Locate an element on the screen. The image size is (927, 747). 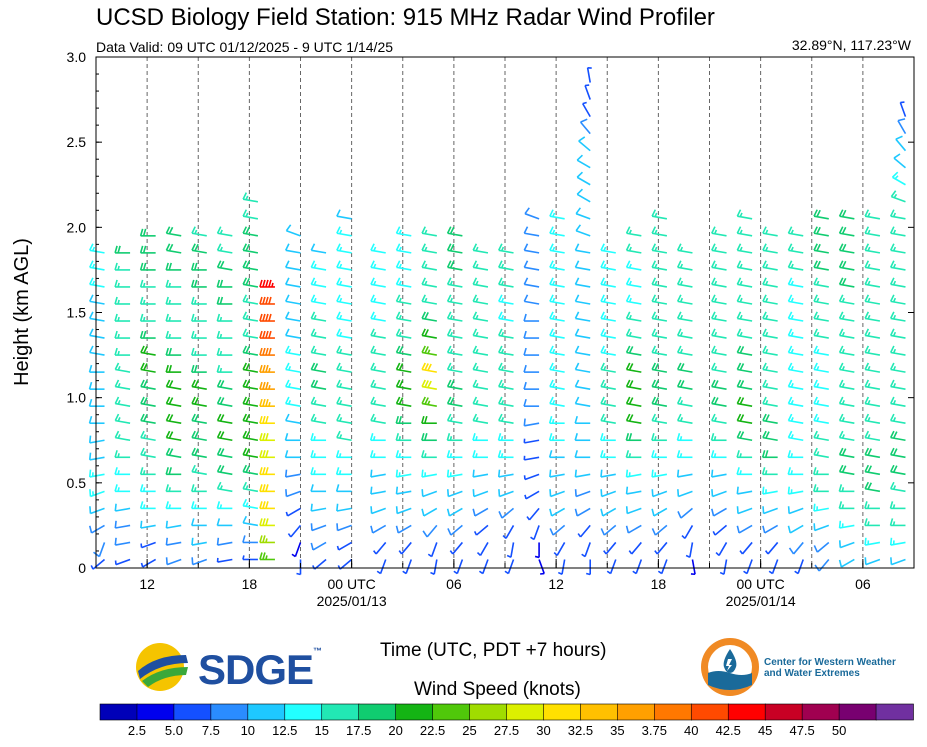
x-tick-label: 18 is located at coordinates (659, 584).